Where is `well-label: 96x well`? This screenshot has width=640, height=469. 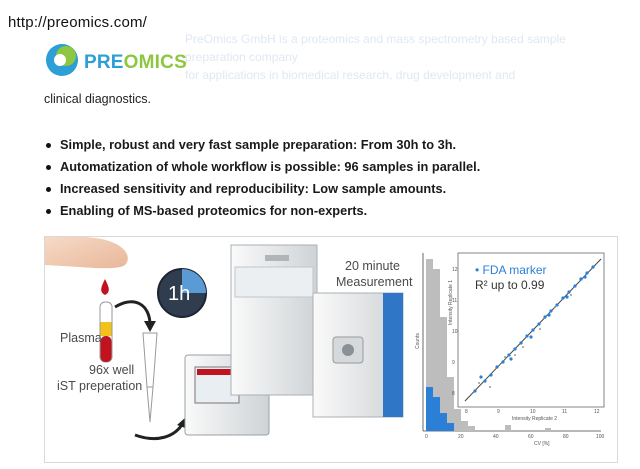
well-label: 96x well is located at coordinates (112, 370).